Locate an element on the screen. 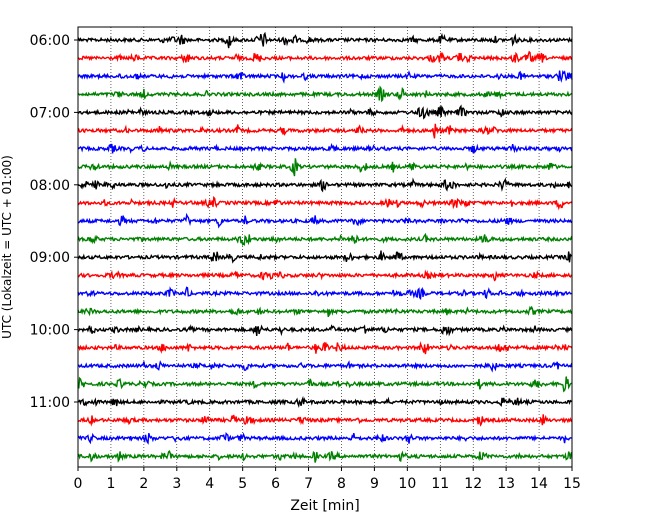 This screenshot has width=650, height=520. y-axis: 06:00 07:00 08:00 09:00 10:00 11:00 is located at coordinates (54, 222).